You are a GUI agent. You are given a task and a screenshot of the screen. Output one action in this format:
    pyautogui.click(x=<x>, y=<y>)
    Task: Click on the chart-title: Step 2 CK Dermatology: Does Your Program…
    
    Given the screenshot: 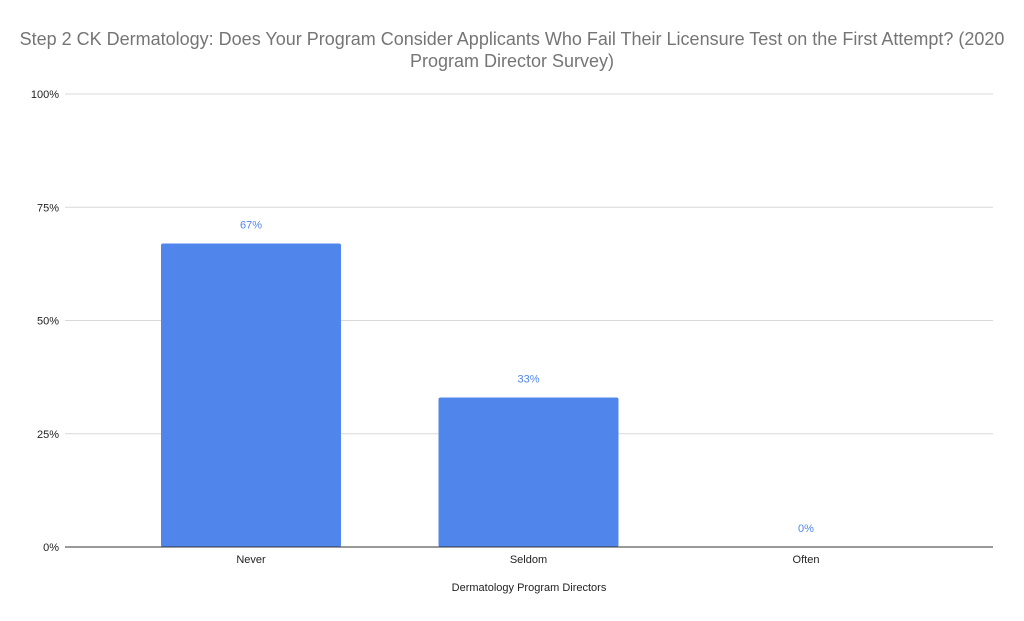 What is the action you would take?
    pyautogui.click(x=512, y=50)
    